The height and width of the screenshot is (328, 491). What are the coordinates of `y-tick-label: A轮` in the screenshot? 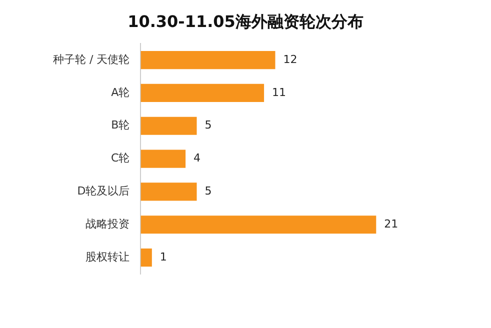 It's located at (120, 92).